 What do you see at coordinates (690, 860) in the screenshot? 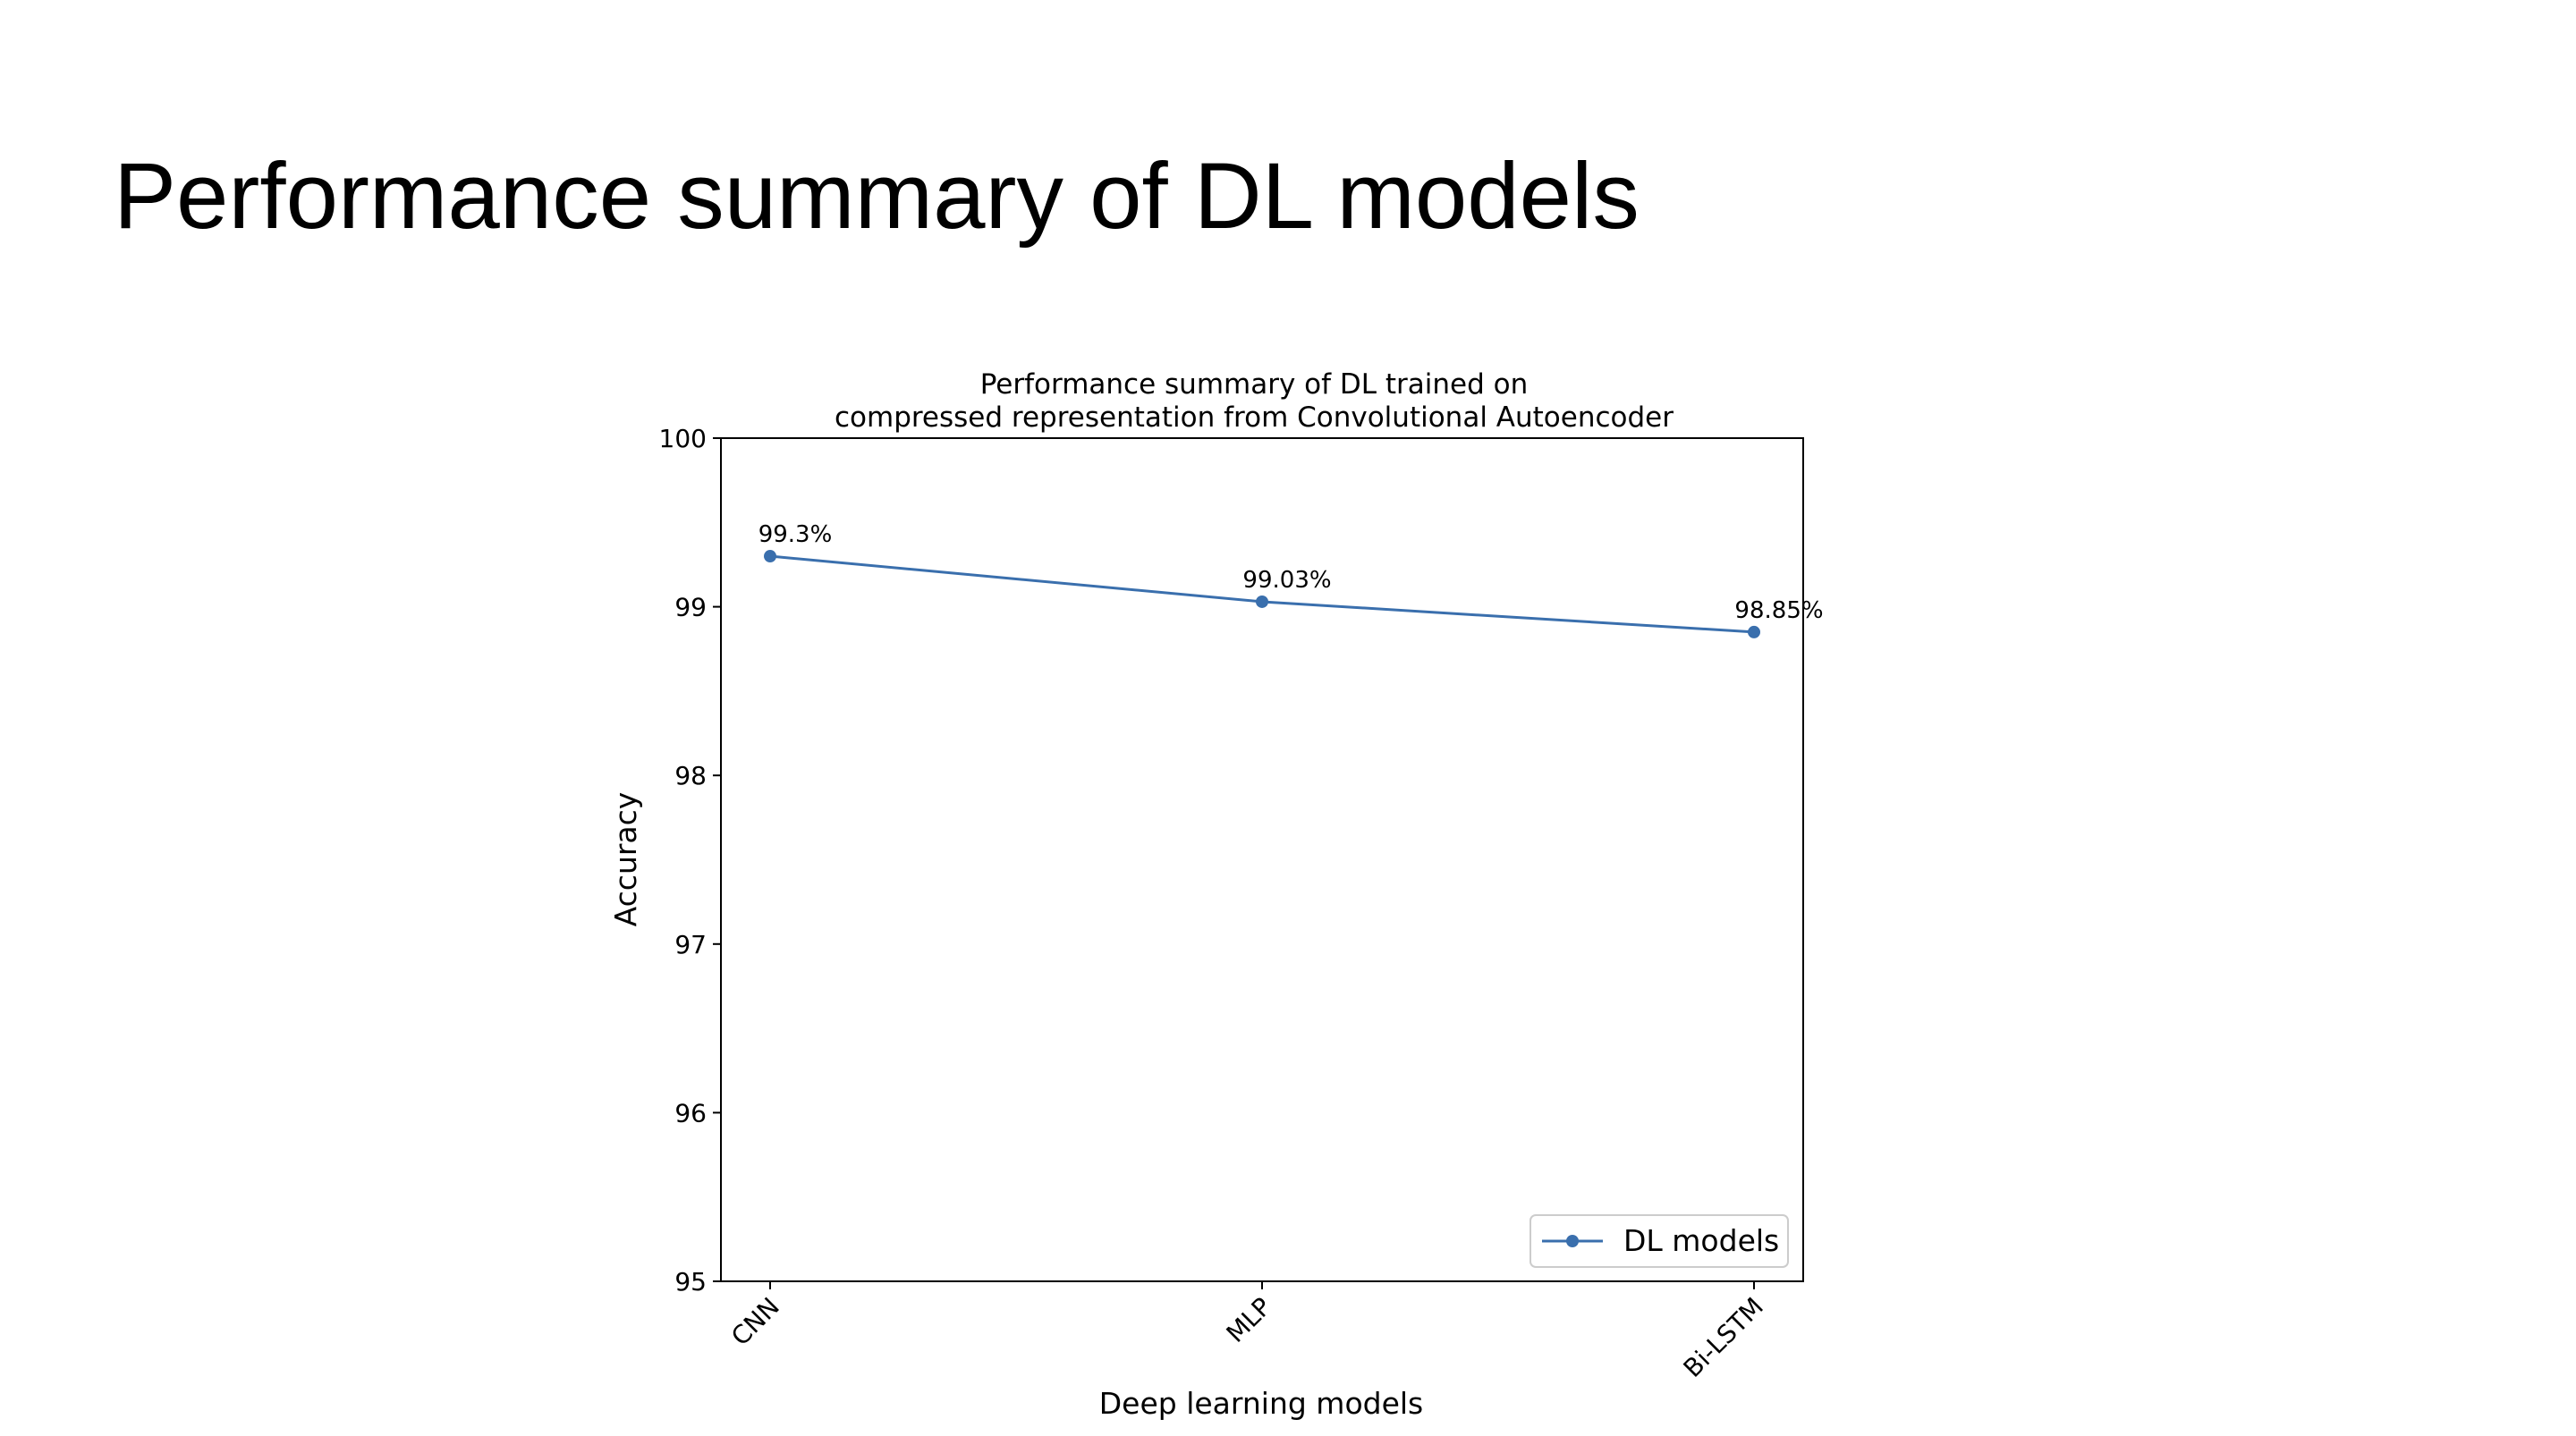
I see `y-axis: 95 96 97 98 99 100` at bounding box center [690, 860].